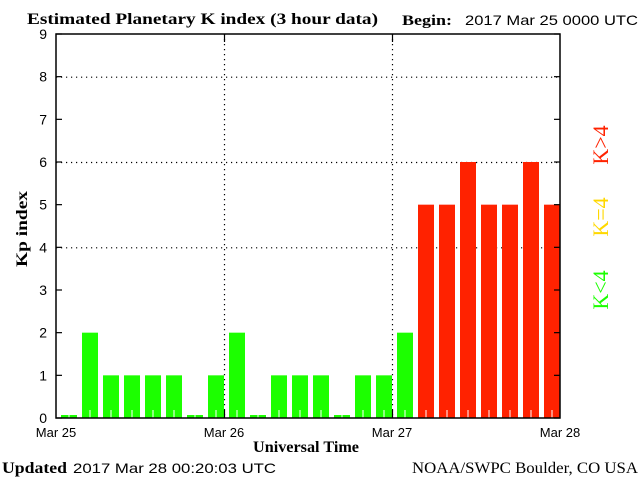  What do you see at coordinates (43, 77) in the screenshot?
I see `y-tick-label: 8` at bounding box center [43, 77].